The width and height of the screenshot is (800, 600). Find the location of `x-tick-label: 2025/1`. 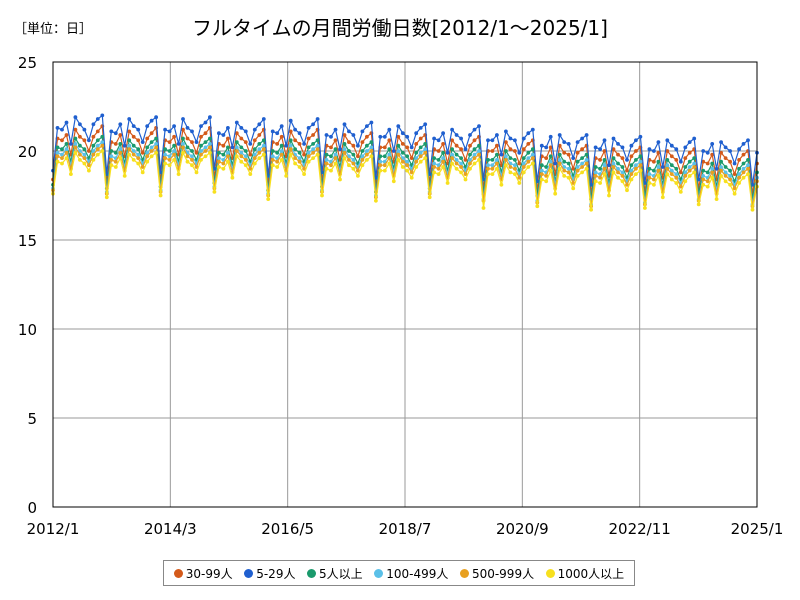

x-tick-label: 2025/1 is located at coordinates (757, 529).